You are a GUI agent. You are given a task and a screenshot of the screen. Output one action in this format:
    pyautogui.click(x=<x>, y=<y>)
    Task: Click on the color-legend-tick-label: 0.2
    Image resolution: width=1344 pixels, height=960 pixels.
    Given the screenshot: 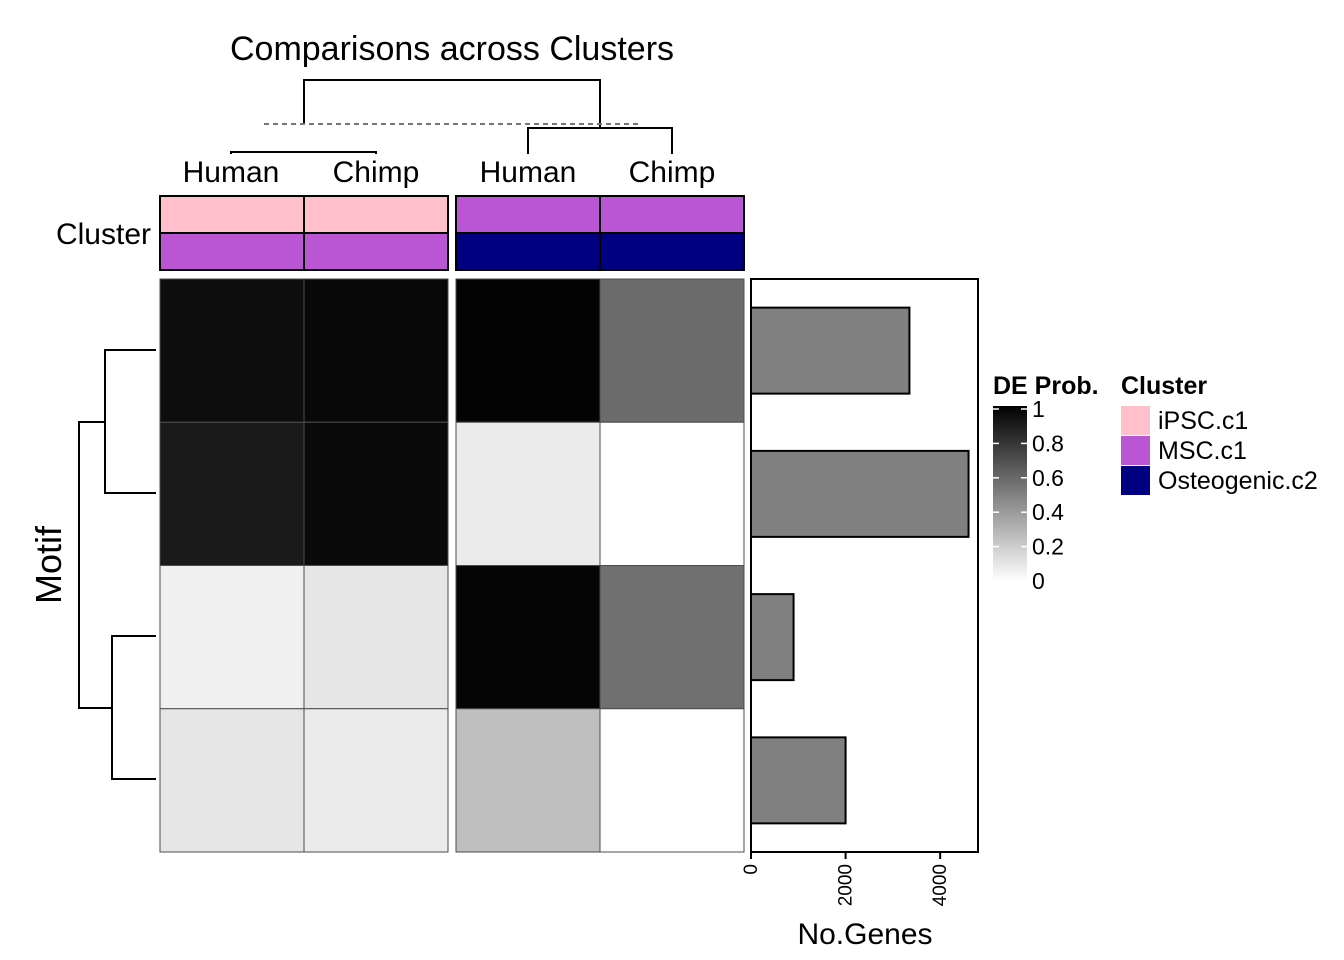 What is the action you would take?
    pyautogui.click(x=1048, y=547)
    